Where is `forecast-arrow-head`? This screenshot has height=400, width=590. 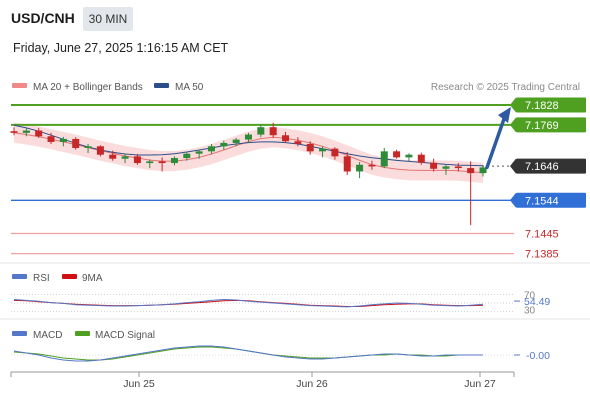
forecast-arrow-head is located at coordinates (504, 115).